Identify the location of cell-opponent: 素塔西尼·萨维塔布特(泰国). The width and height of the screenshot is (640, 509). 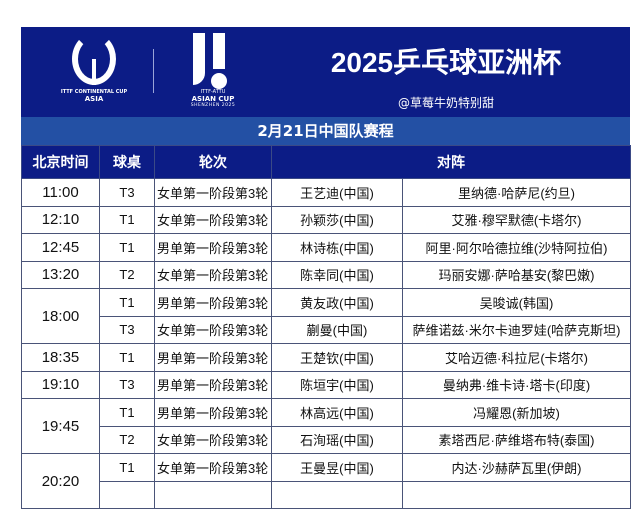
(516, 439).